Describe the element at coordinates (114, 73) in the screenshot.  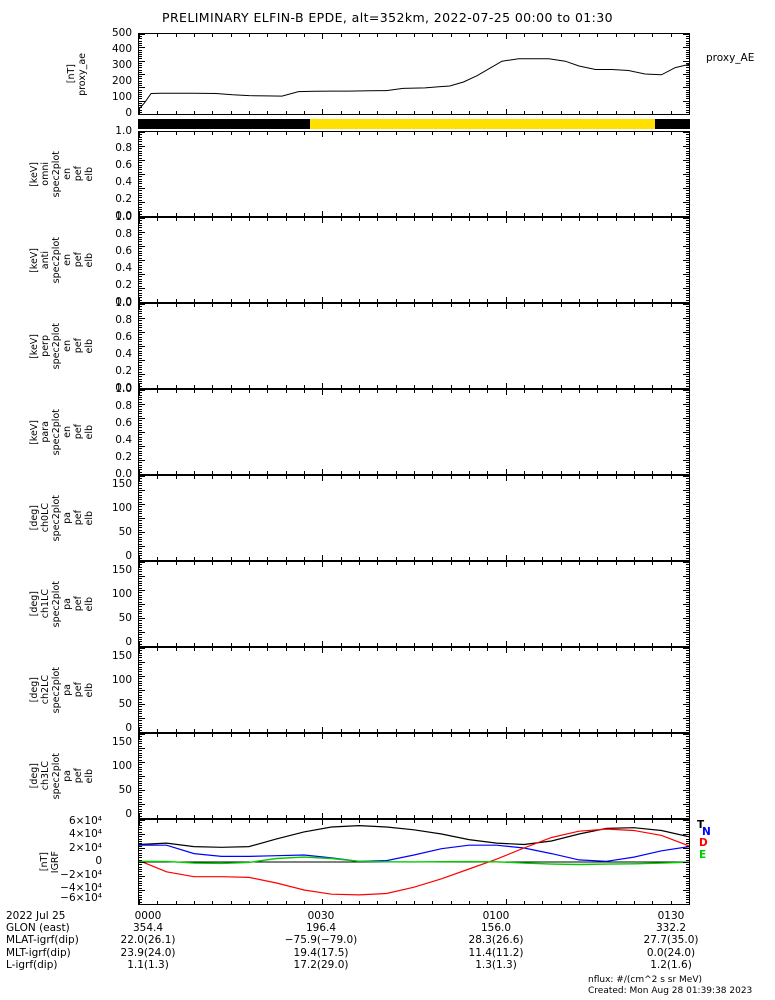
I see `panel-proxy-ae-yticks: 500 400 300 200 100 0` at that location.